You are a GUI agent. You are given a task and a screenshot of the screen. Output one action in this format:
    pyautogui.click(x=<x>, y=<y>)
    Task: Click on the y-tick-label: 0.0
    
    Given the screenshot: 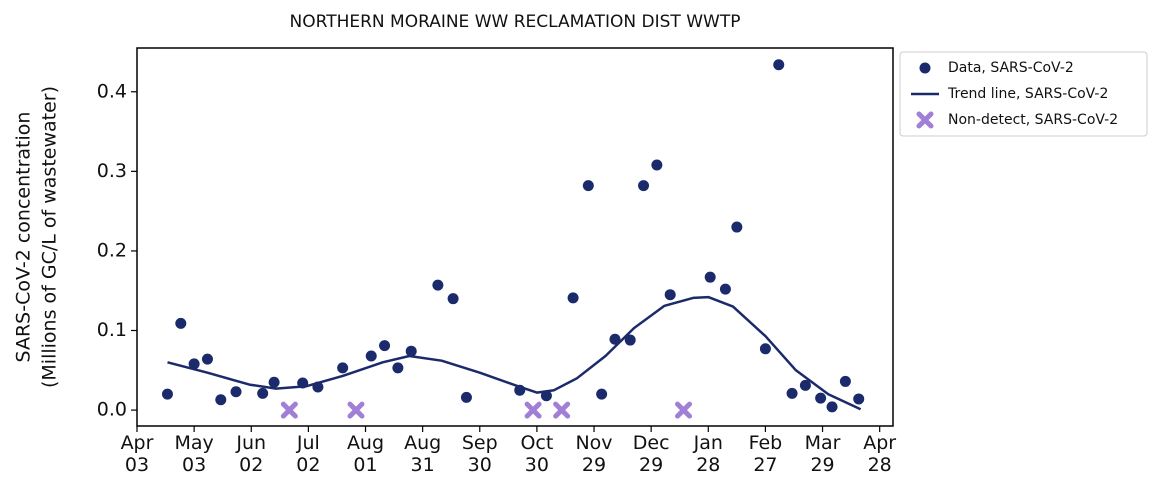 What is the action you would take?
    pyautogui.click(x=112, y=410)
    